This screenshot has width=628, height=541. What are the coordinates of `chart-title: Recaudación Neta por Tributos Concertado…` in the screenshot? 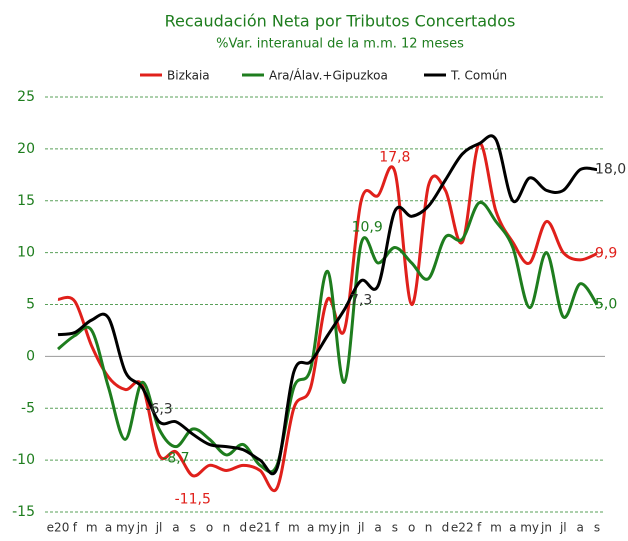 It's located at (340, 21).